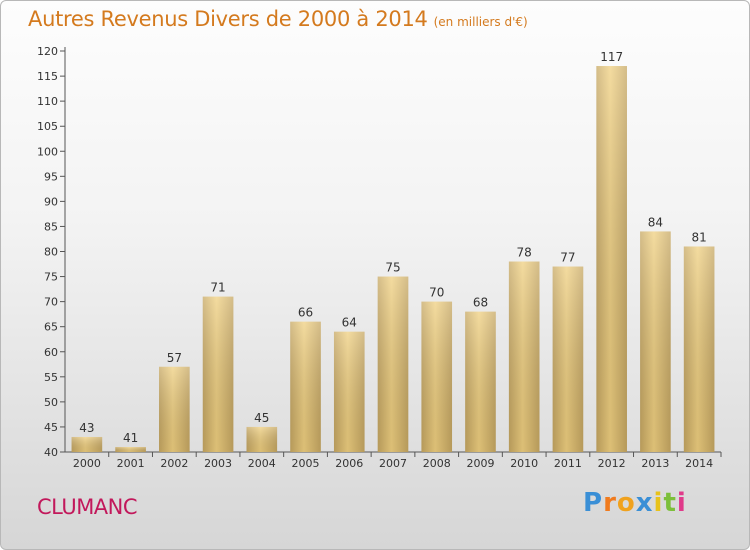 Image resolution: width=750 pixels, height=550 pixels. What do you see at coordinates (612, 463) in the screenshot?
I see `x-tick-label: 2012` at bounding box center [612, 463].